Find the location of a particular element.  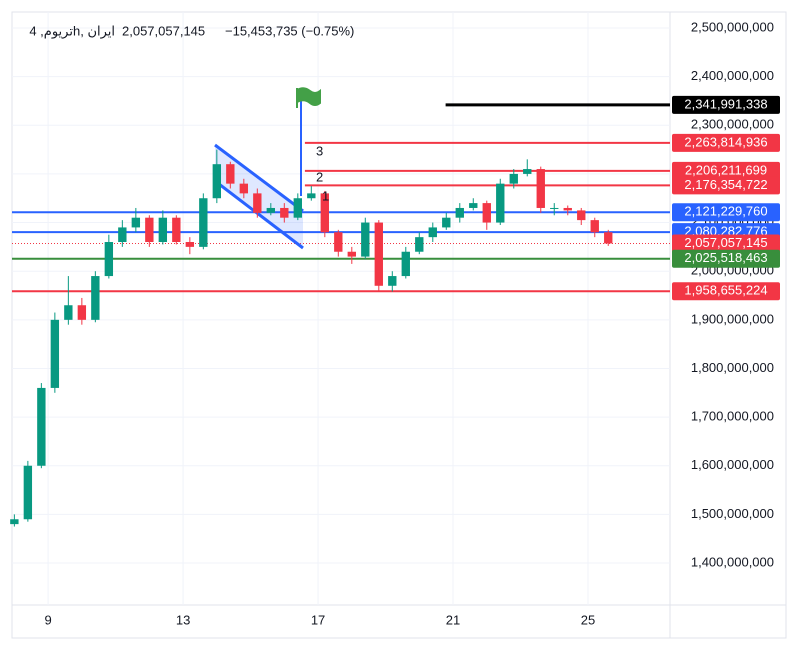

price-change: −15,453,735 (−0.75%) is located at coordinates (289, 30).